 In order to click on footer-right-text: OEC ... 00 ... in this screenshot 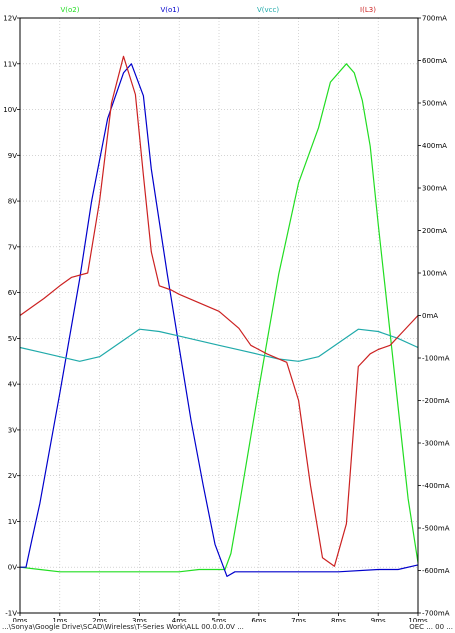, I will do `click(431, 627)`.